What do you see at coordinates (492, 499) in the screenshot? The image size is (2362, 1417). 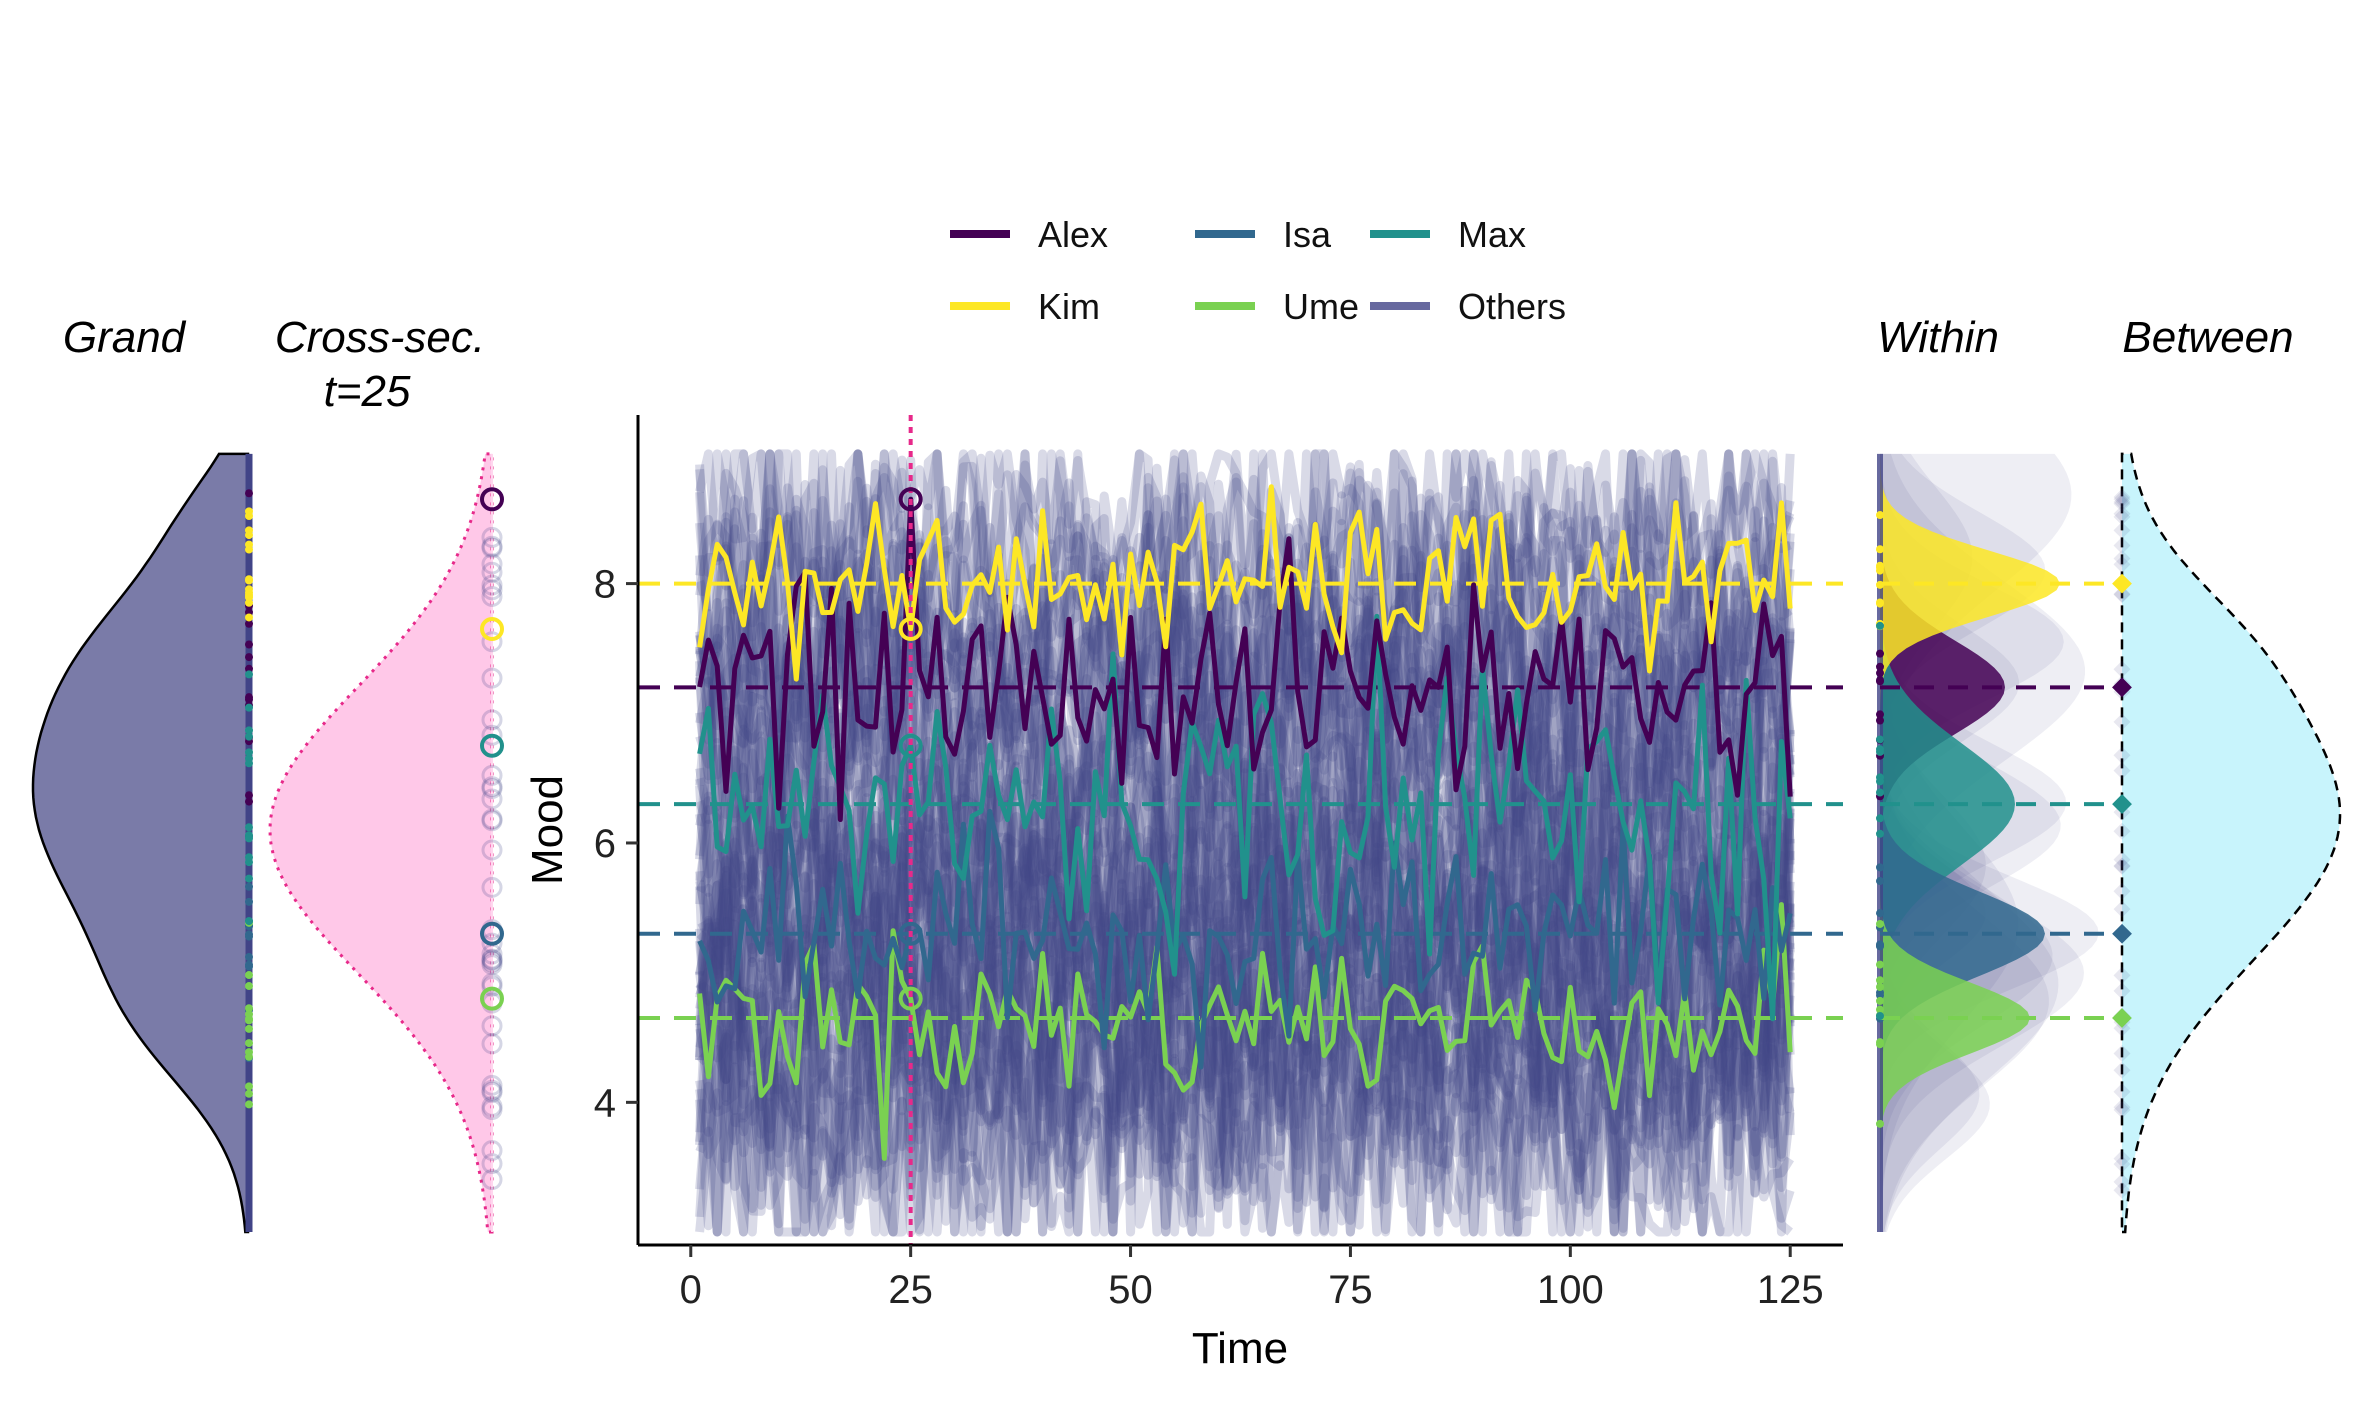 I see `cross-panel-point-alex` at bounding box center [492, 499].